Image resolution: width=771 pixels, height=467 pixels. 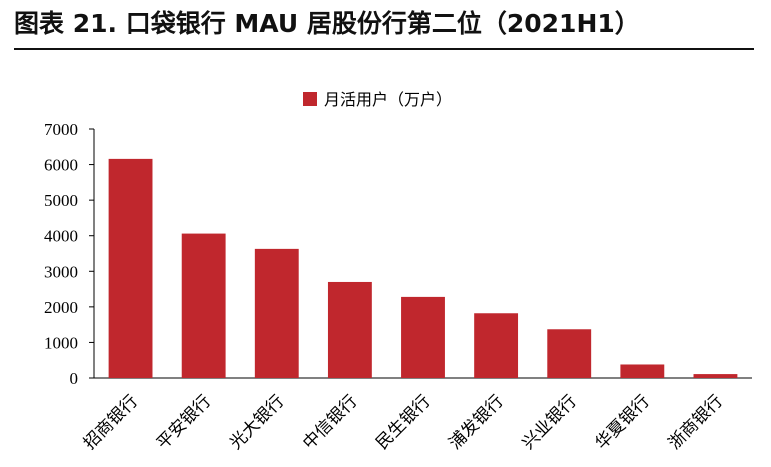 I want to click on y-tick-label: 3000, so click(x=61, y=271).